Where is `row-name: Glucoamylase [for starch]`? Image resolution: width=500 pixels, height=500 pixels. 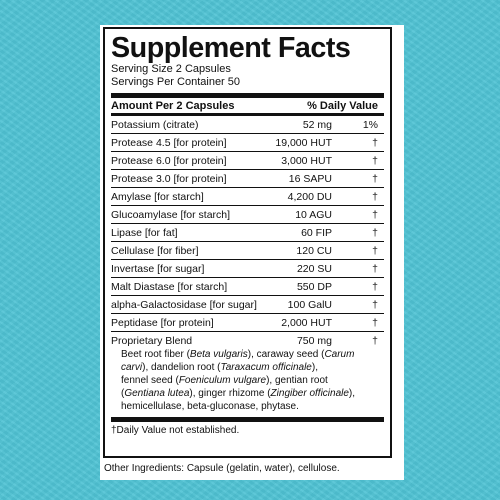 row-name: Glucoamylase [for starch] is located at coordinates (171, 214).